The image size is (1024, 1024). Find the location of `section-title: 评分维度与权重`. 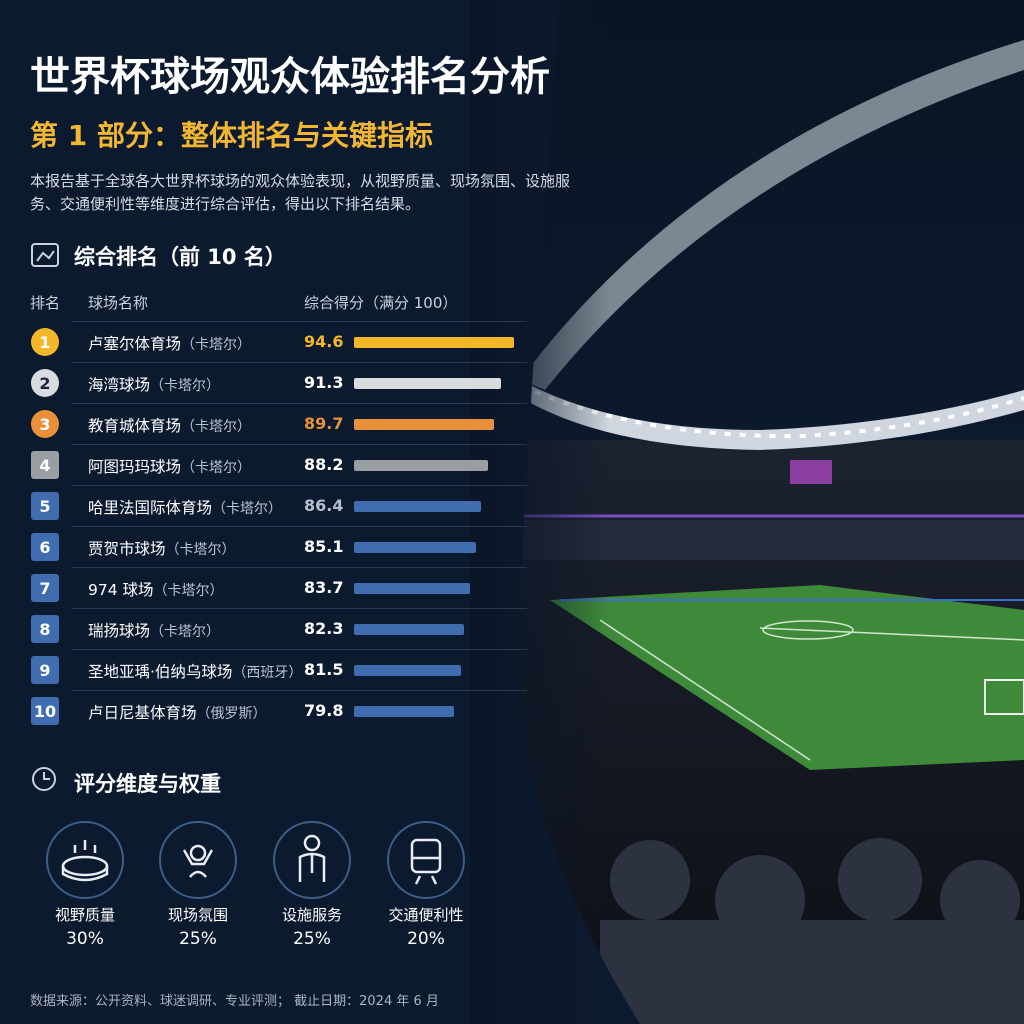

section-title: 评分维度与权重 is located at coordinates (147, 784).